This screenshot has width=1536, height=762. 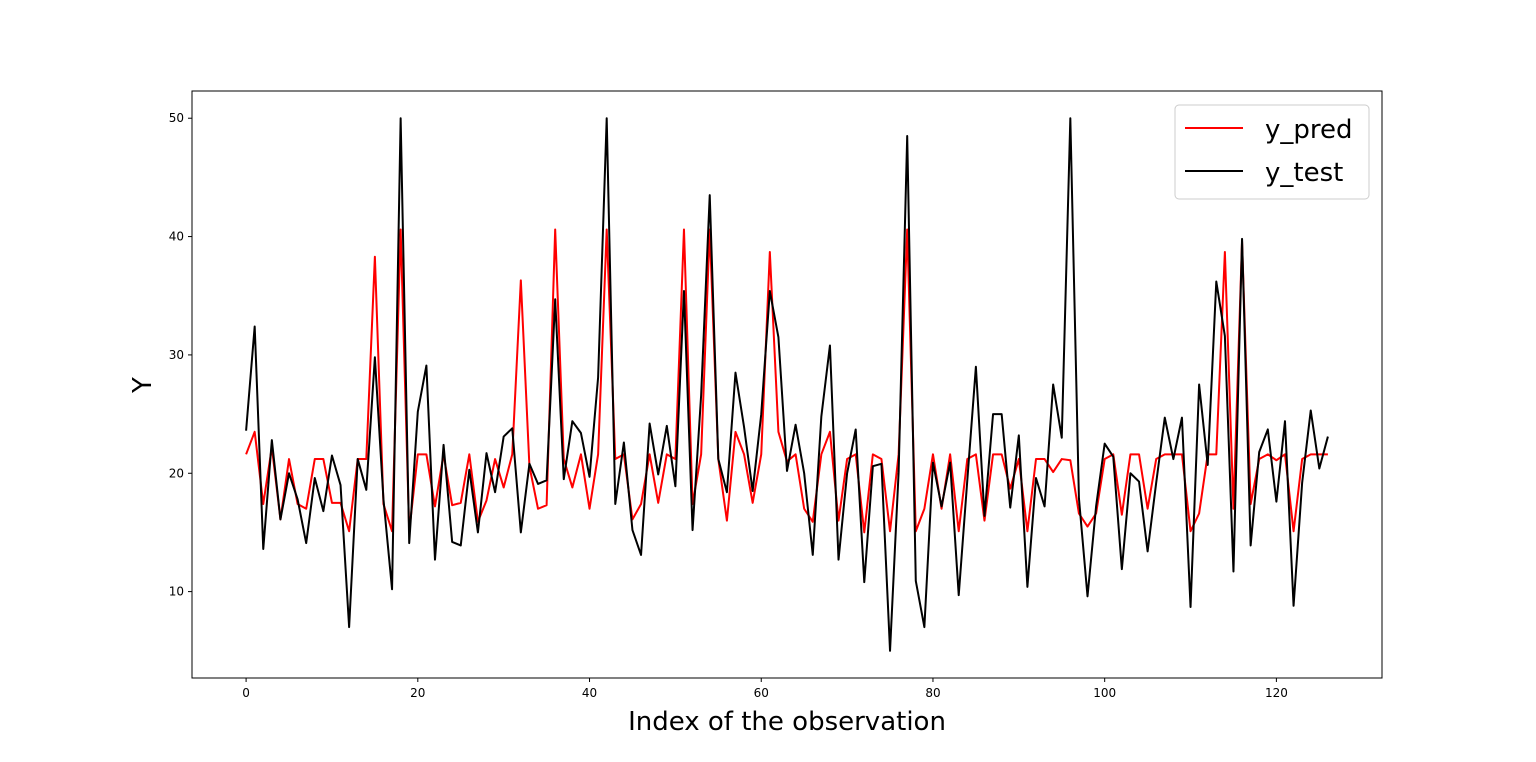 I want to click on y-tick-label: 10, so click(x=176, y=592).